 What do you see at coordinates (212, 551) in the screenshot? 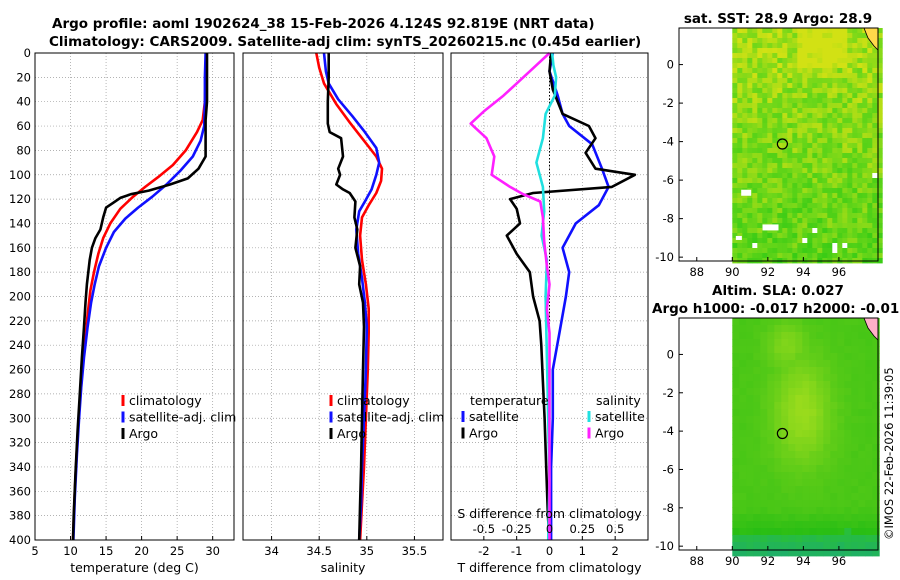
I see `temperature-xtick-label: 30` at bounding box center [212, 551].